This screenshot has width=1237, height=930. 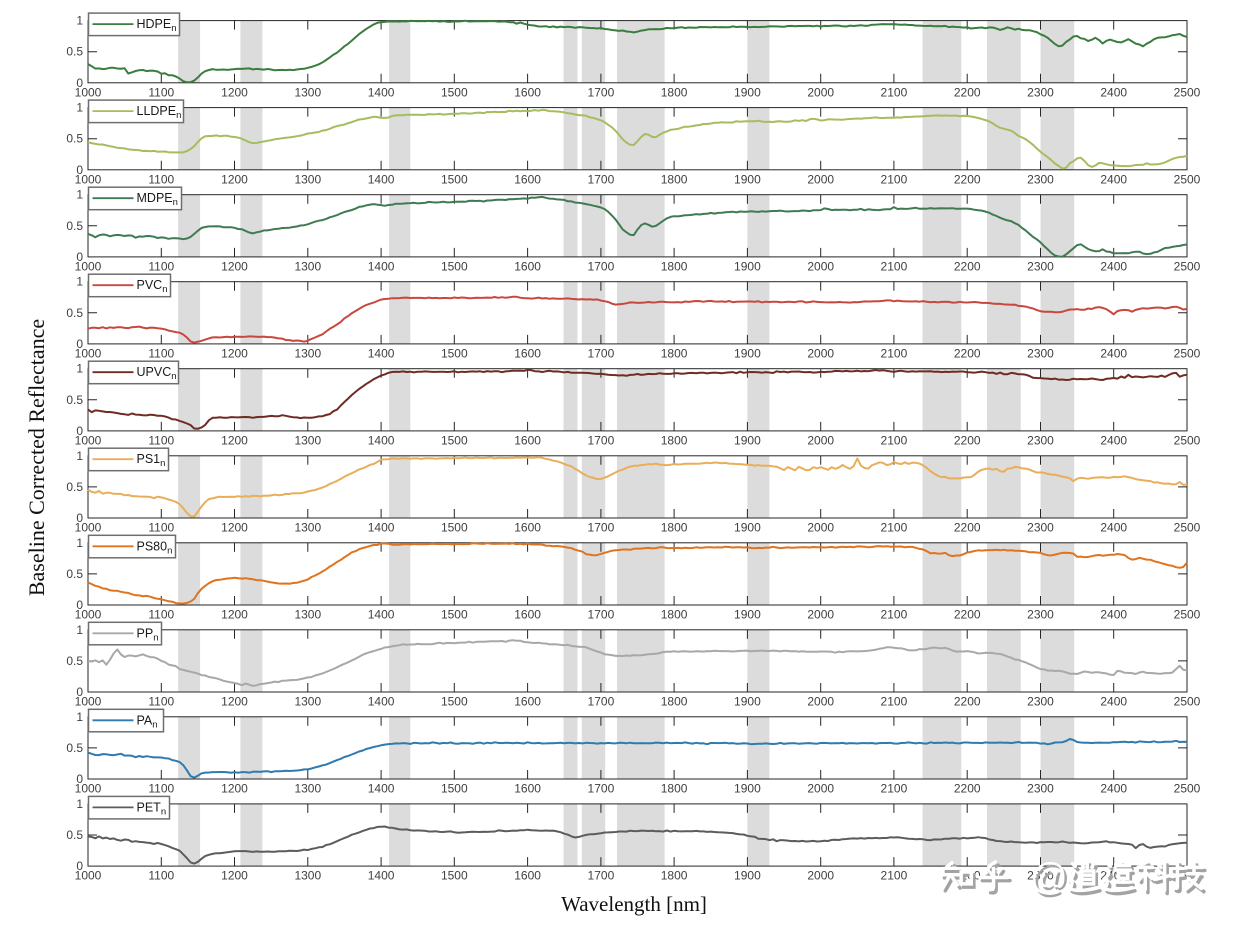 I want to click on svg-text: HDPEn, so click(x=157, y=25).